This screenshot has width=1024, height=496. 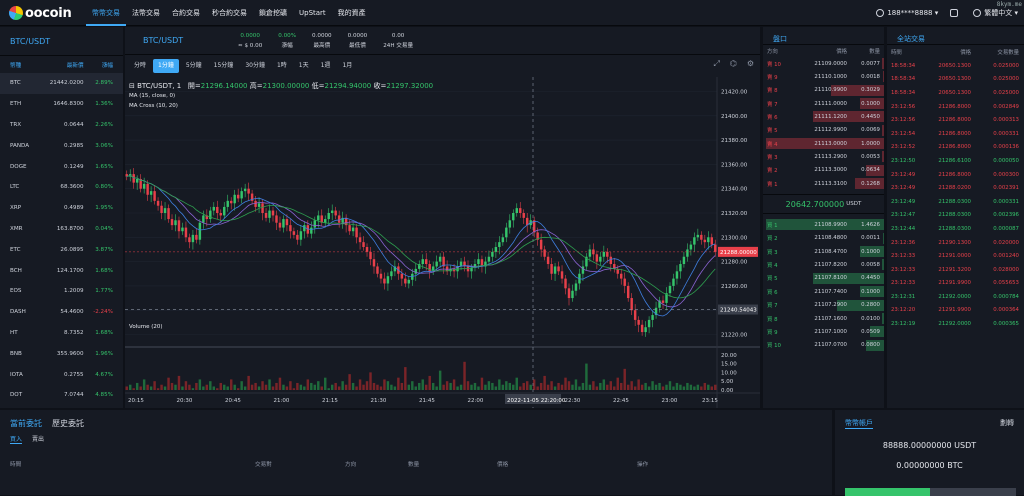 What do you see at coordinates (1006, 160) in the screenshot?
I see `trade-qty: 0.000050` at bounding box center [1006, 160].